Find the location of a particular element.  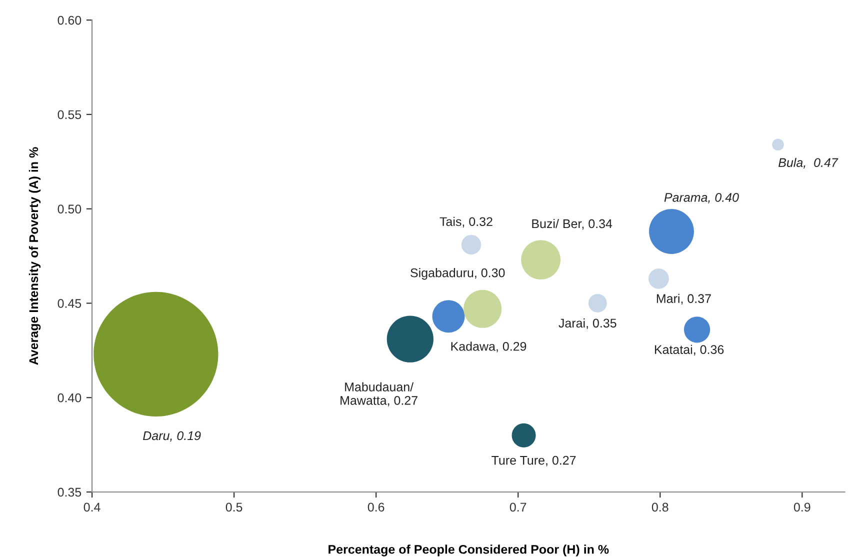

x-tick-label: 0.7 is located at coordinates (518, 507).